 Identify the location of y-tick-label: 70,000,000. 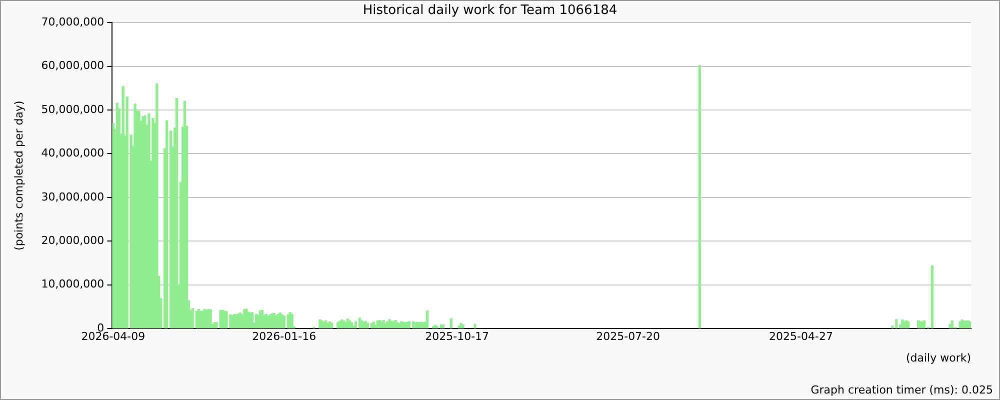
(72, 21).